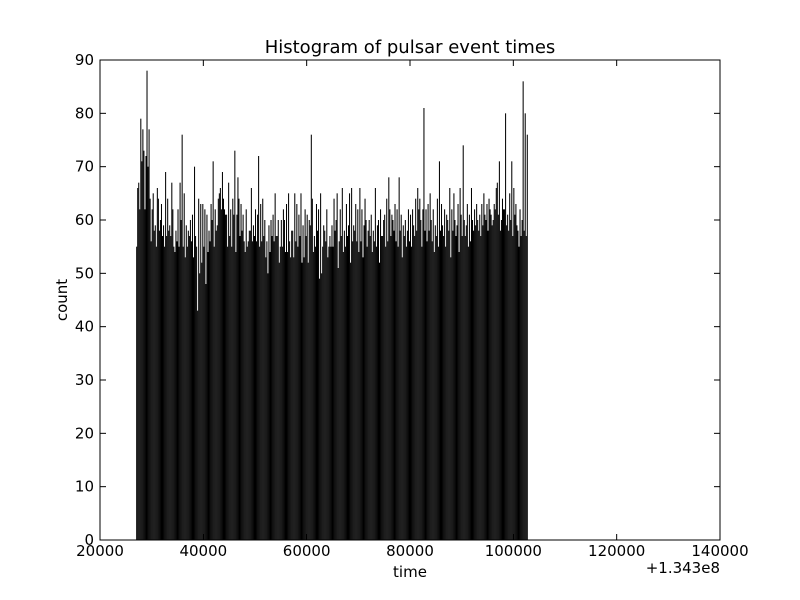  Describe the element at coordinates (84, 220) in the screenshot. I see `y-tick-label: 60` at that location.